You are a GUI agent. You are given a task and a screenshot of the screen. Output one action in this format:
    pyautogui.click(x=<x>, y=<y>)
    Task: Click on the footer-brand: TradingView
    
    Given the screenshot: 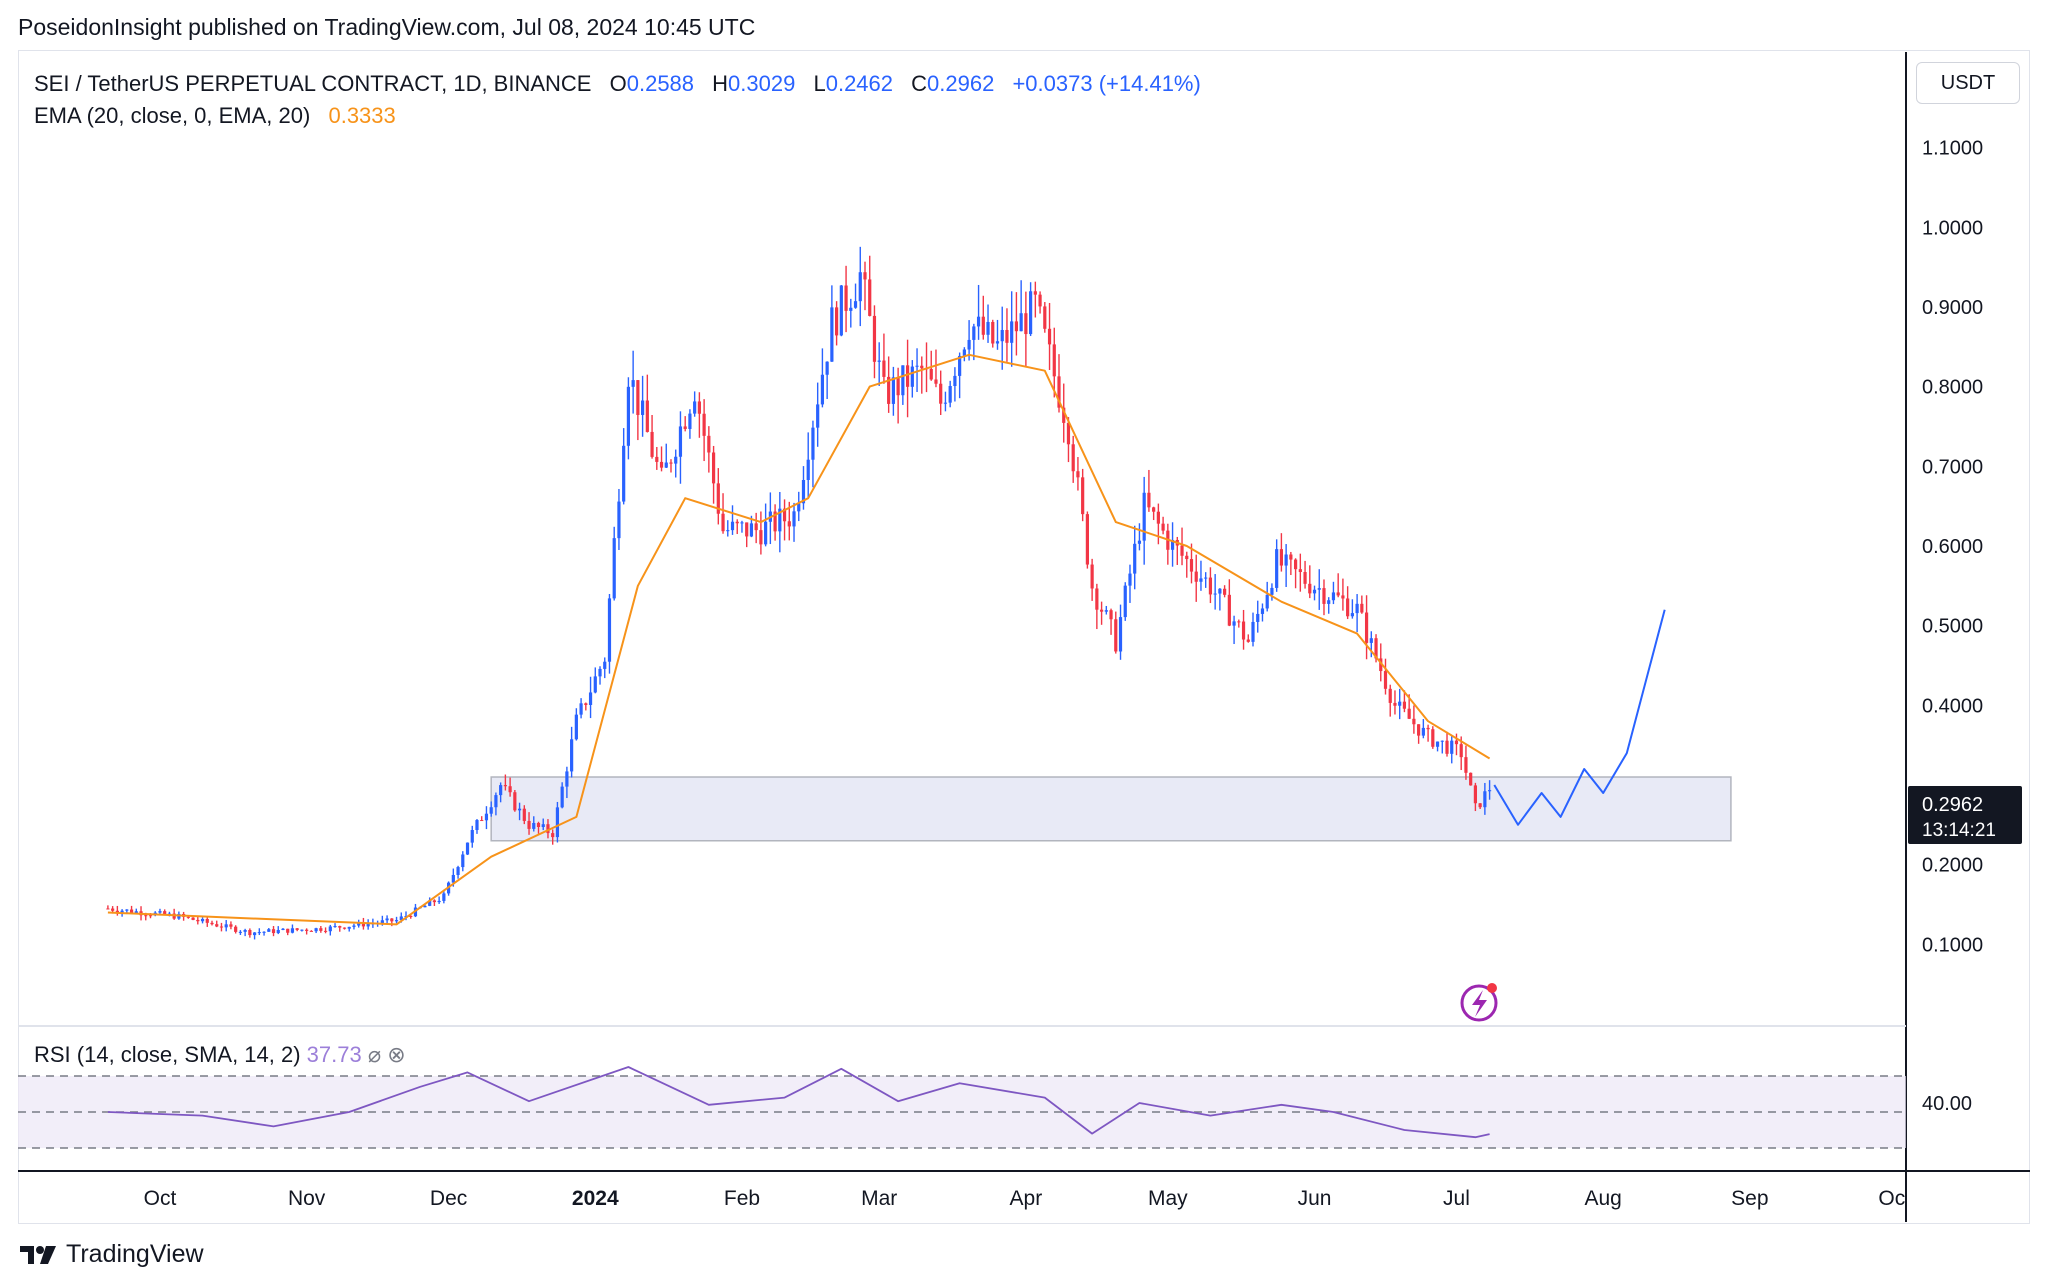 What is the action you would take?
    pyautogui.click(x=111, y=1254)
    